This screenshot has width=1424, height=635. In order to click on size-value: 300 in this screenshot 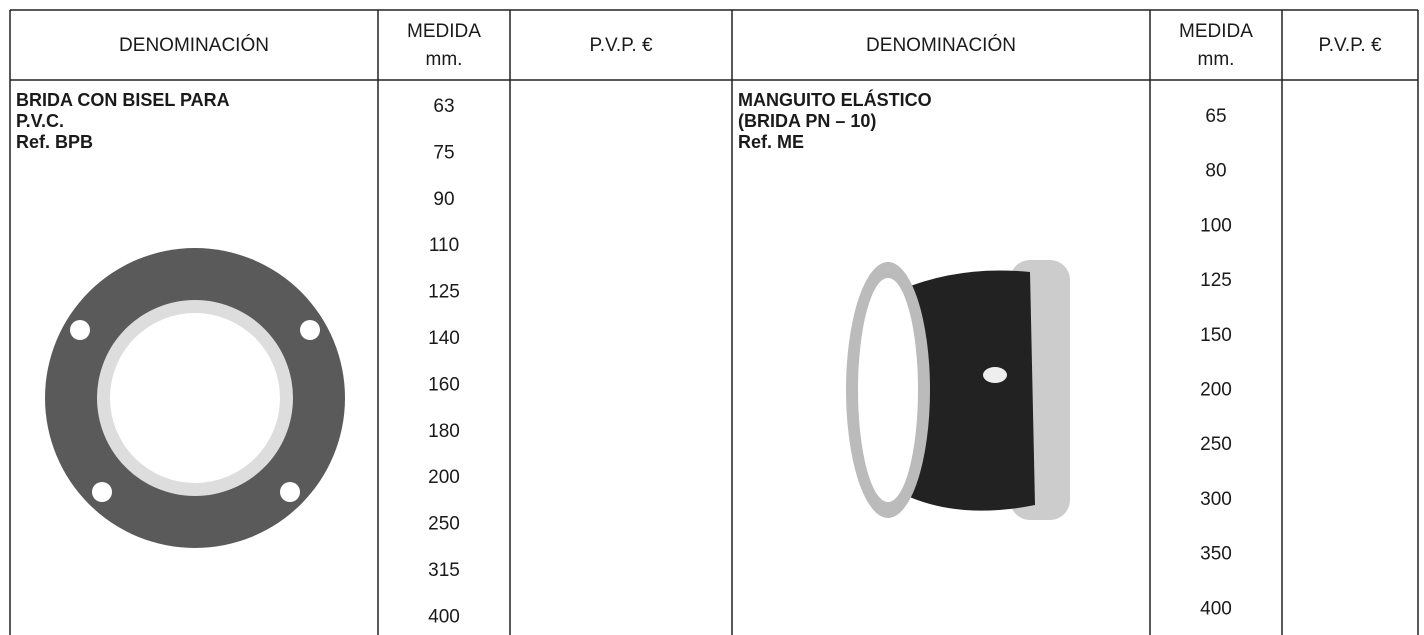, I will do `click(1216, 499)`.